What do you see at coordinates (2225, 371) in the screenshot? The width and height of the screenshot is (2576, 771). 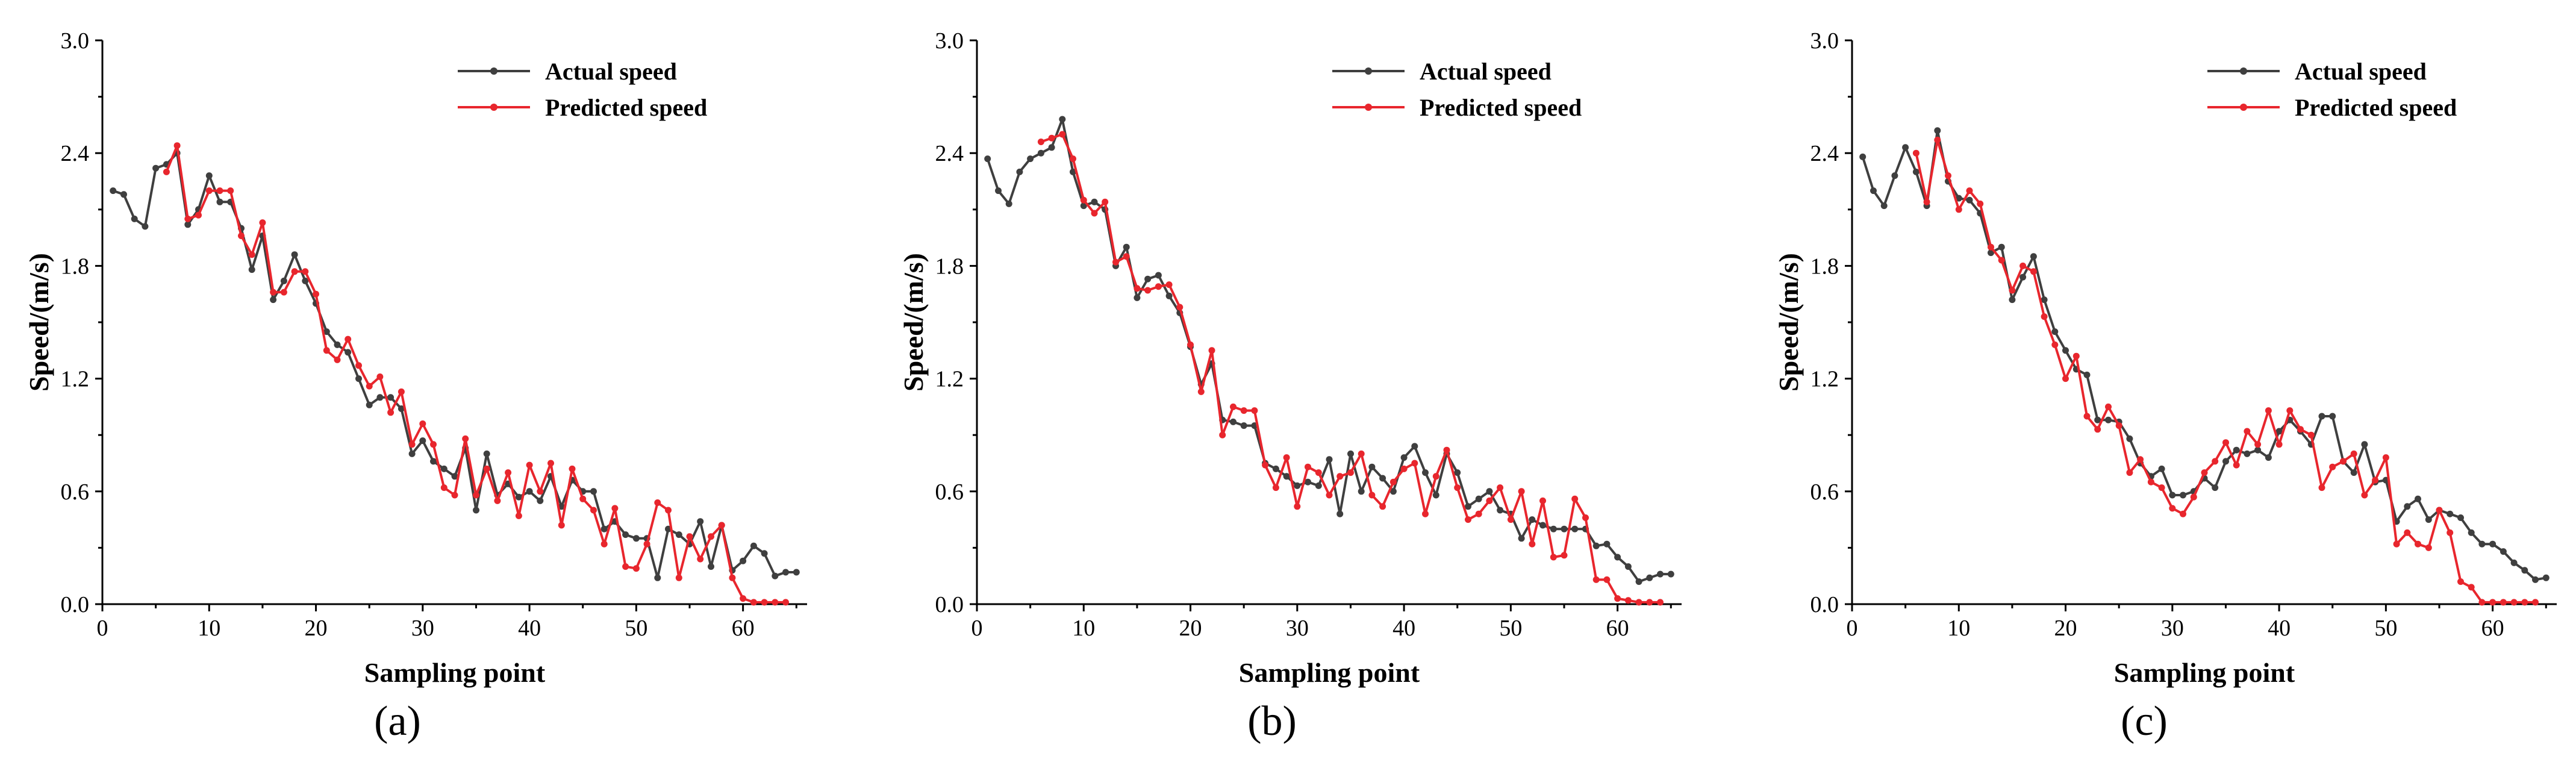 I see `predicted-speed-series-c` at bounding box center [2225, 371].